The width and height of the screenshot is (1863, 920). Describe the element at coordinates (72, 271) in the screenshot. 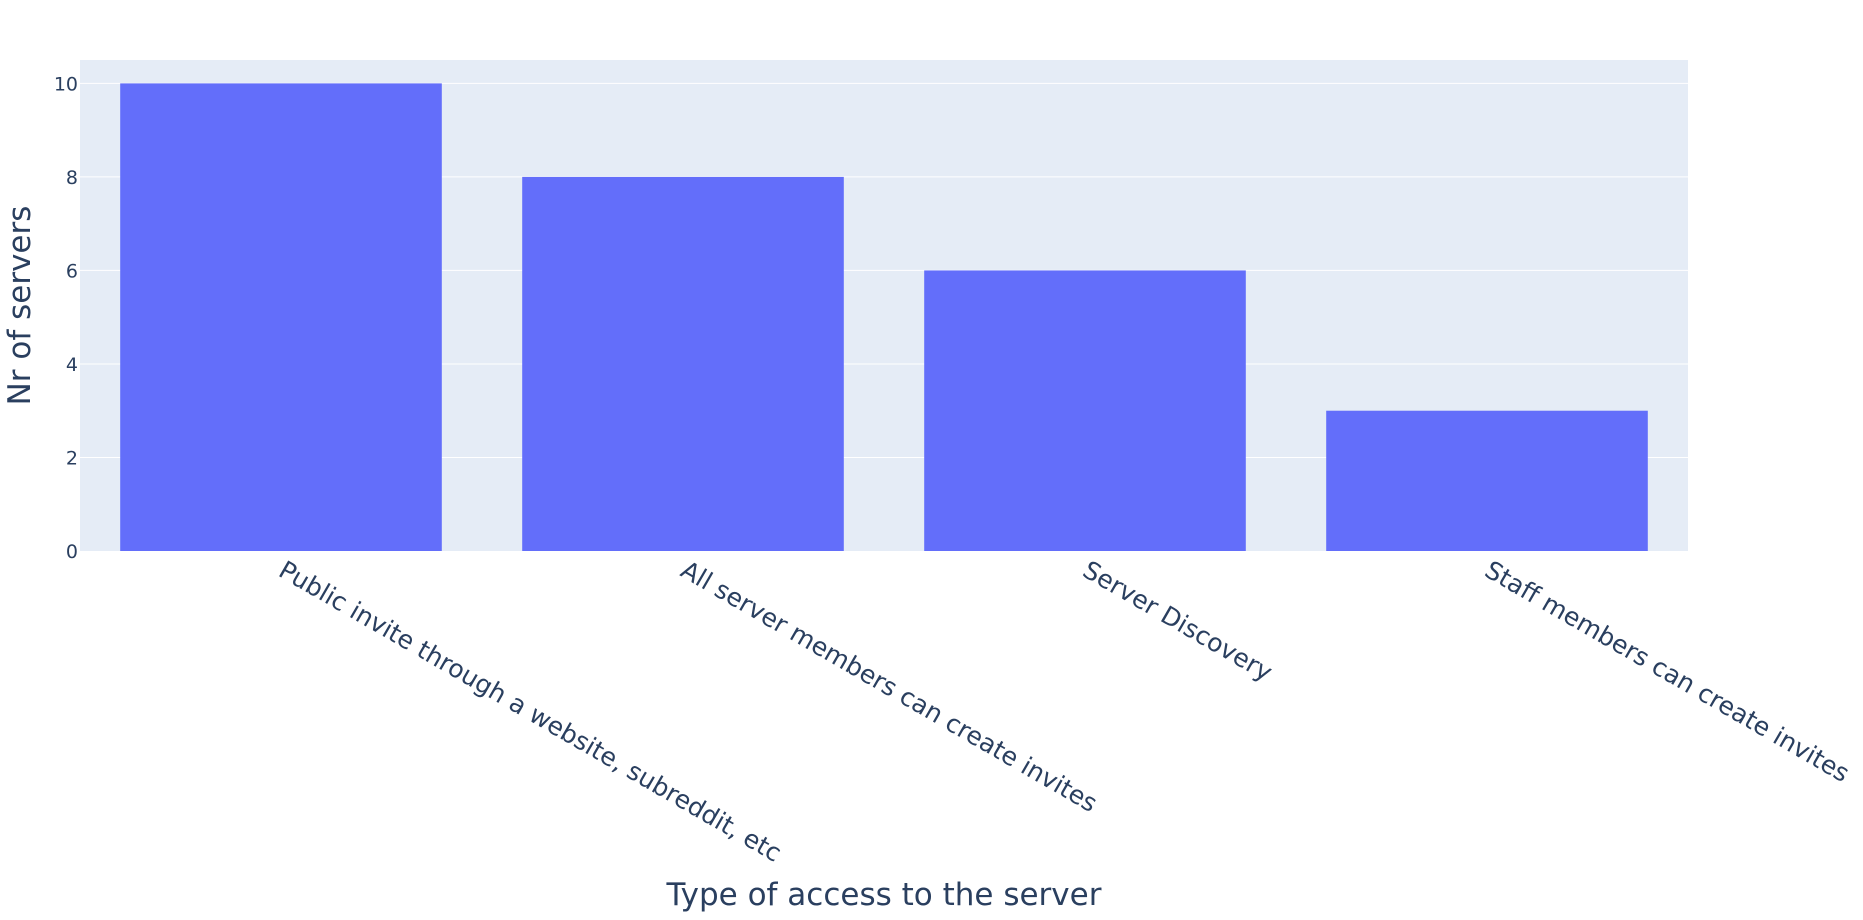

I see `y-tick-label: 6` at that location.